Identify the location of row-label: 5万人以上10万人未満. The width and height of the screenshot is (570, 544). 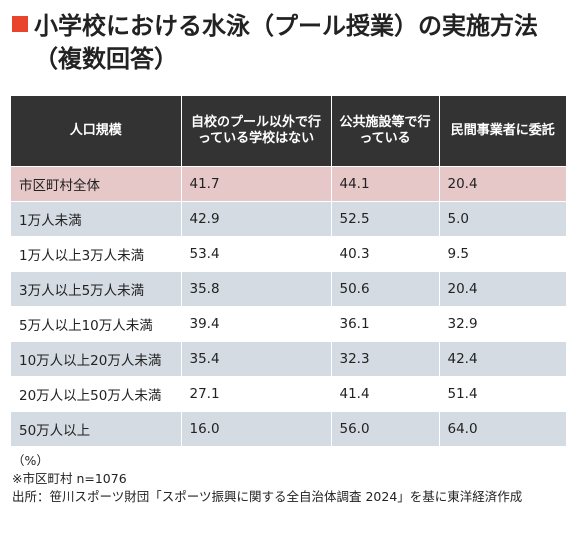
(96, 324).